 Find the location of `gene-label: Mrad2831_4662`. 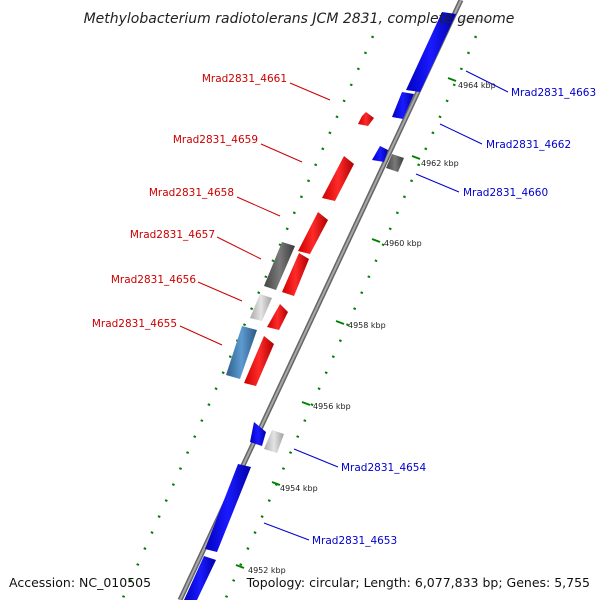

gene-label: Mrad2831_4662 is located at coordinates (528, 145).